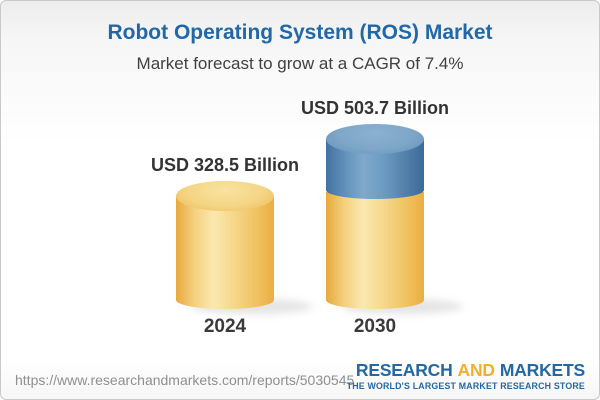 This screenshot has width=600, height=400. I want to click on page-title: Robot Operating System (ROS) Market, so click(300, 32).